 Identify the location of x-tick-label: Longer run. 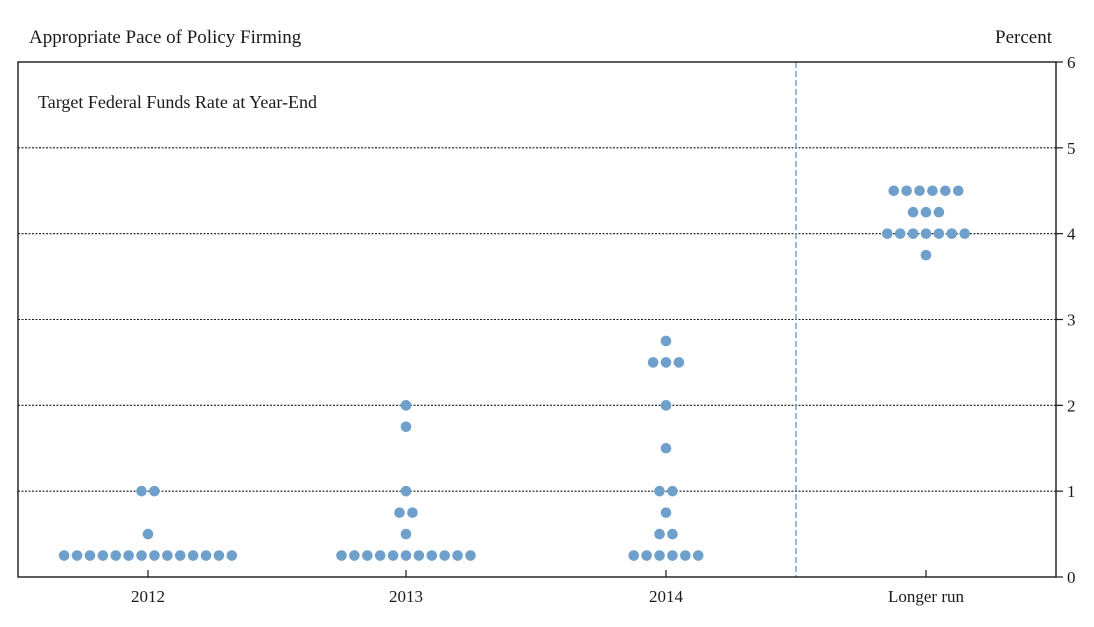
(926, 596).